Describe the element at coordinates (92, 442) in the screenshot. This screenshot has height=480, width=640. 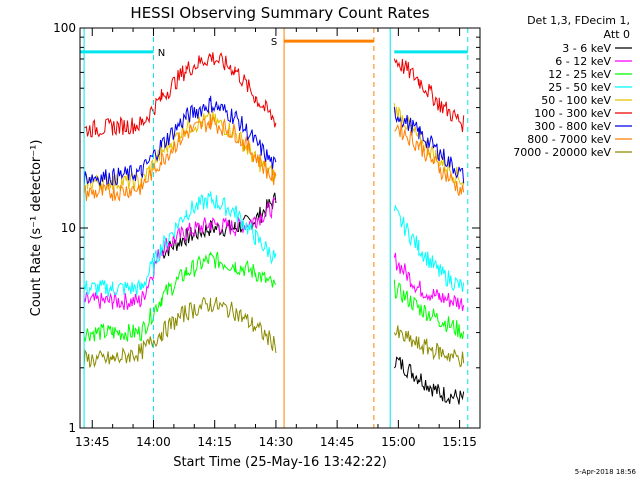
I see `x-tick-label: 13:45` at that location.